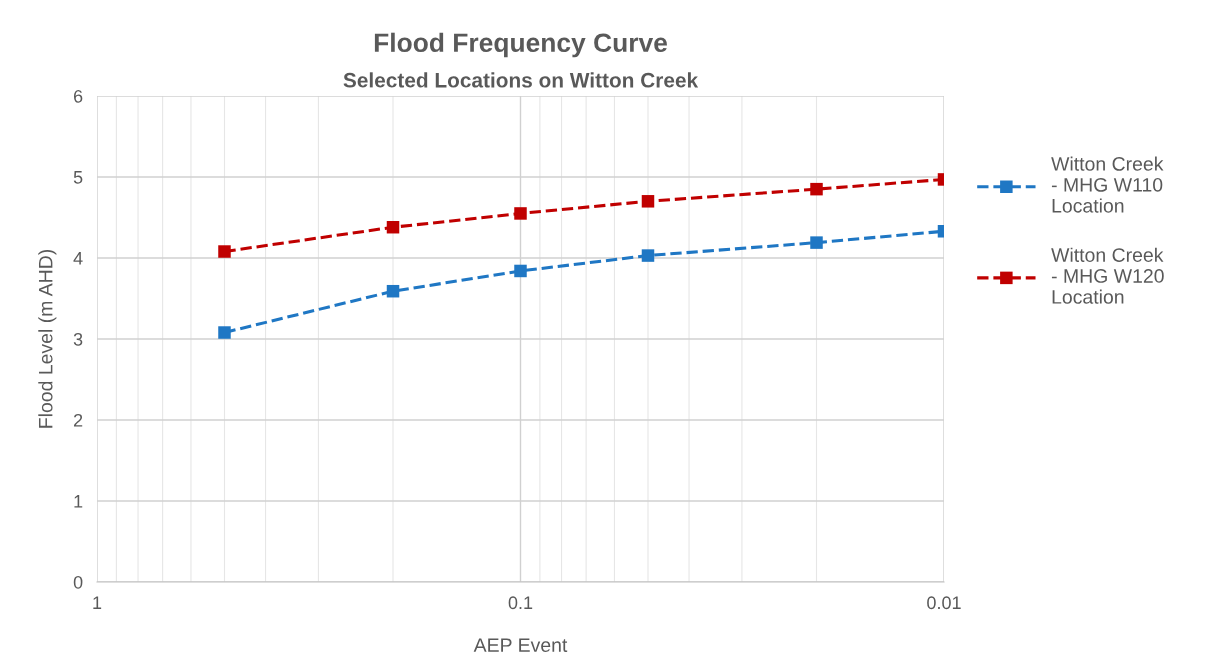 The image size is (1205, 667). I want to click on x-tick-label: 0.1, so click(520, 603).